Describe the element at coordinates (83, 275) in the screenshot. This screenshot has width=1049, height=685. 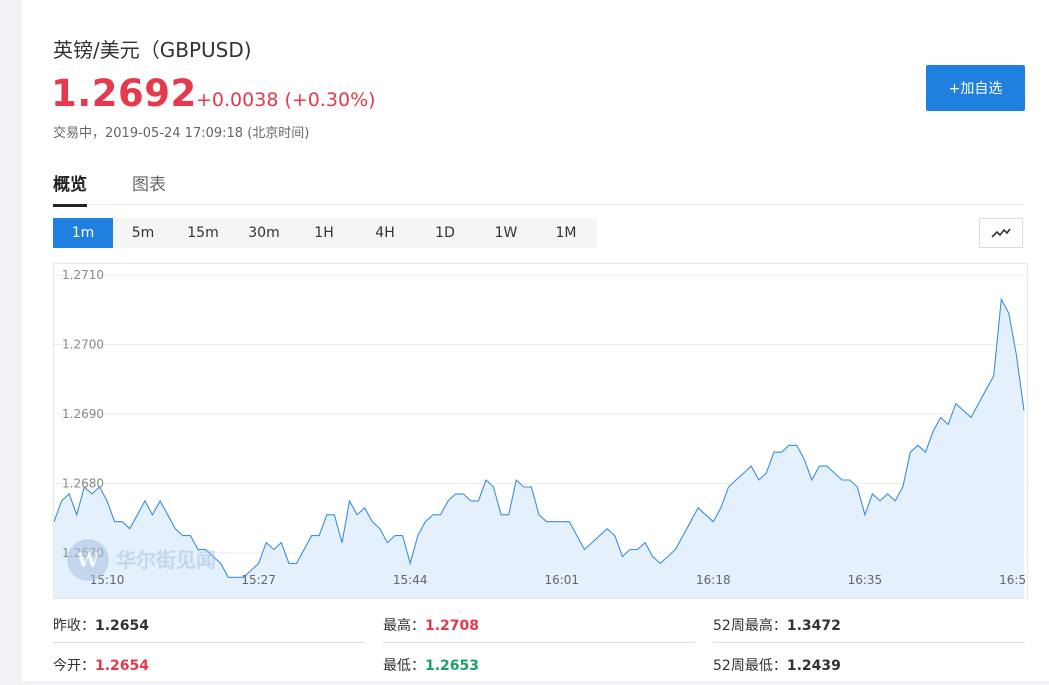
I see `y-tick-label: 1.2710` at that location.